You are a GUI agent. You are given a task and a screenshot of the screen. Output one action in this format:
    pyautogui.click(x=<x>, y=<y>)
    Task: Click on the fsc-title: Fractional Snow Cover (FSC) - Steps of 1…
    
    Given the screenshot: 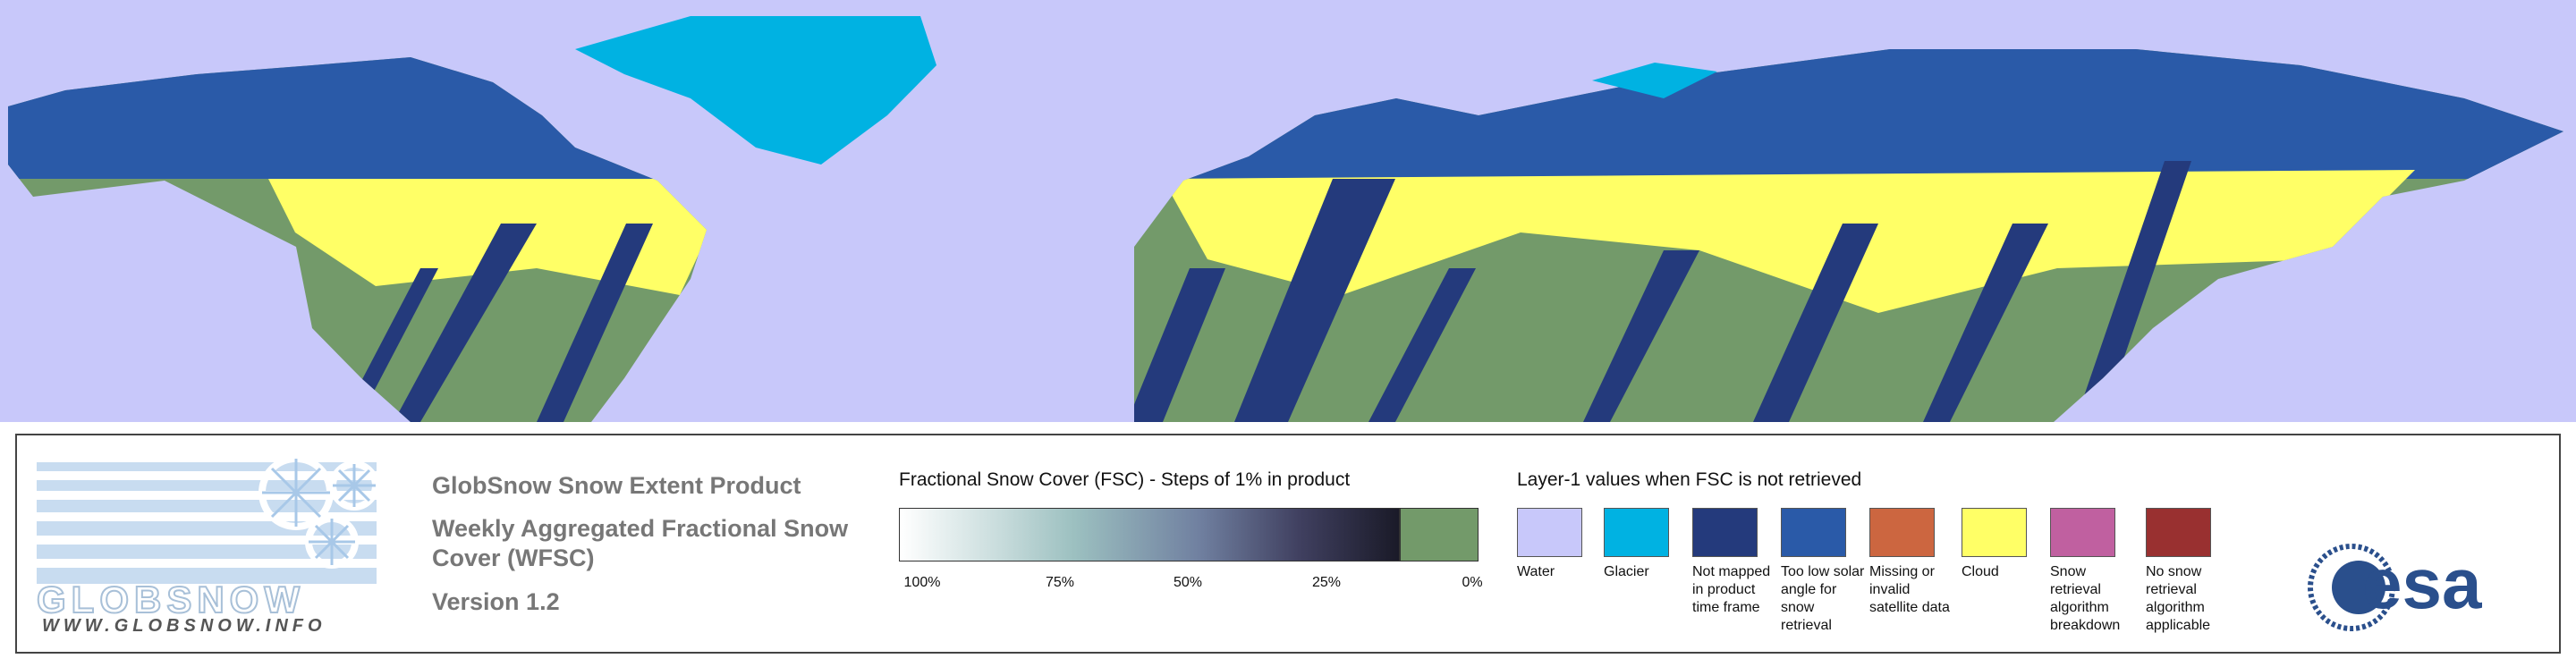 What is the action you would take?
    pyautogui.click(x=1125, y=479)
    